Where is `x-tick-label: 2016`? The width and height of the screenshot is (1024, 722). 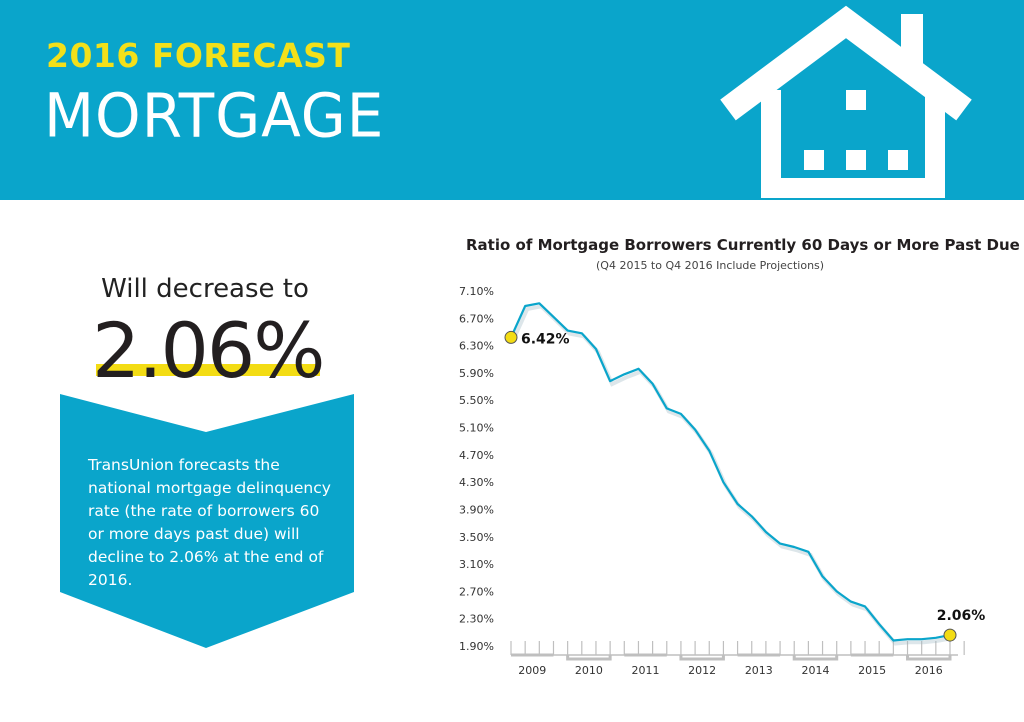
x-tick-label: 2016 is located at coordinates (929, 670).